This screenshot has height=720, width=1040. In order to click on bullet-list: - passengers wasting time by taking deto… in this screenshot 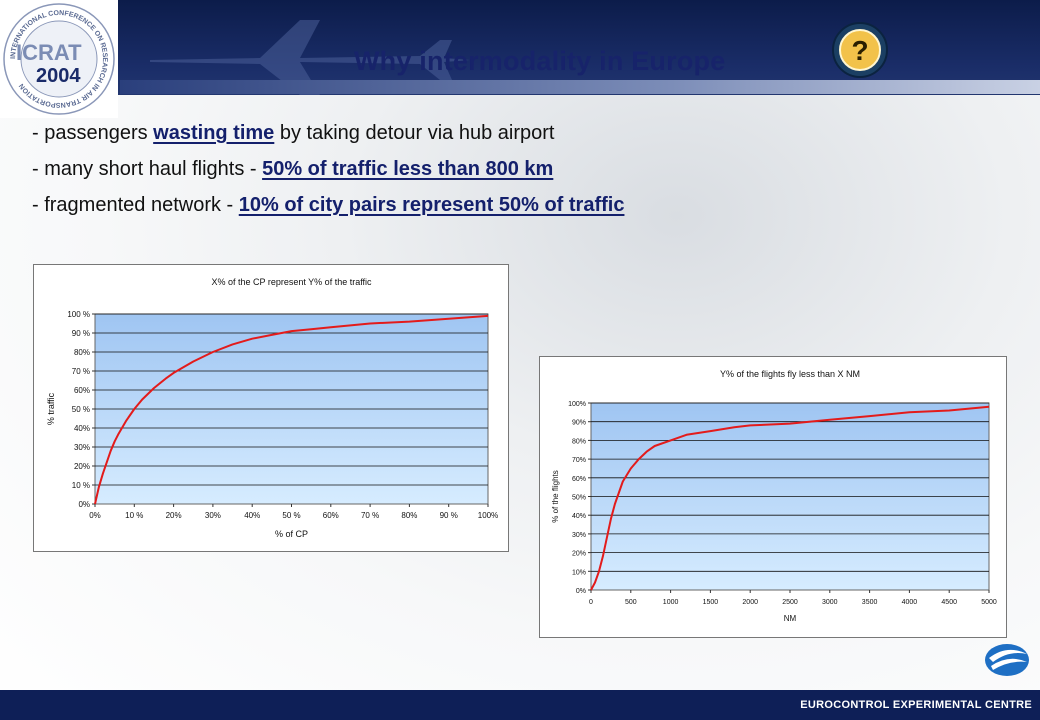, I will do `click(328, 172)`.